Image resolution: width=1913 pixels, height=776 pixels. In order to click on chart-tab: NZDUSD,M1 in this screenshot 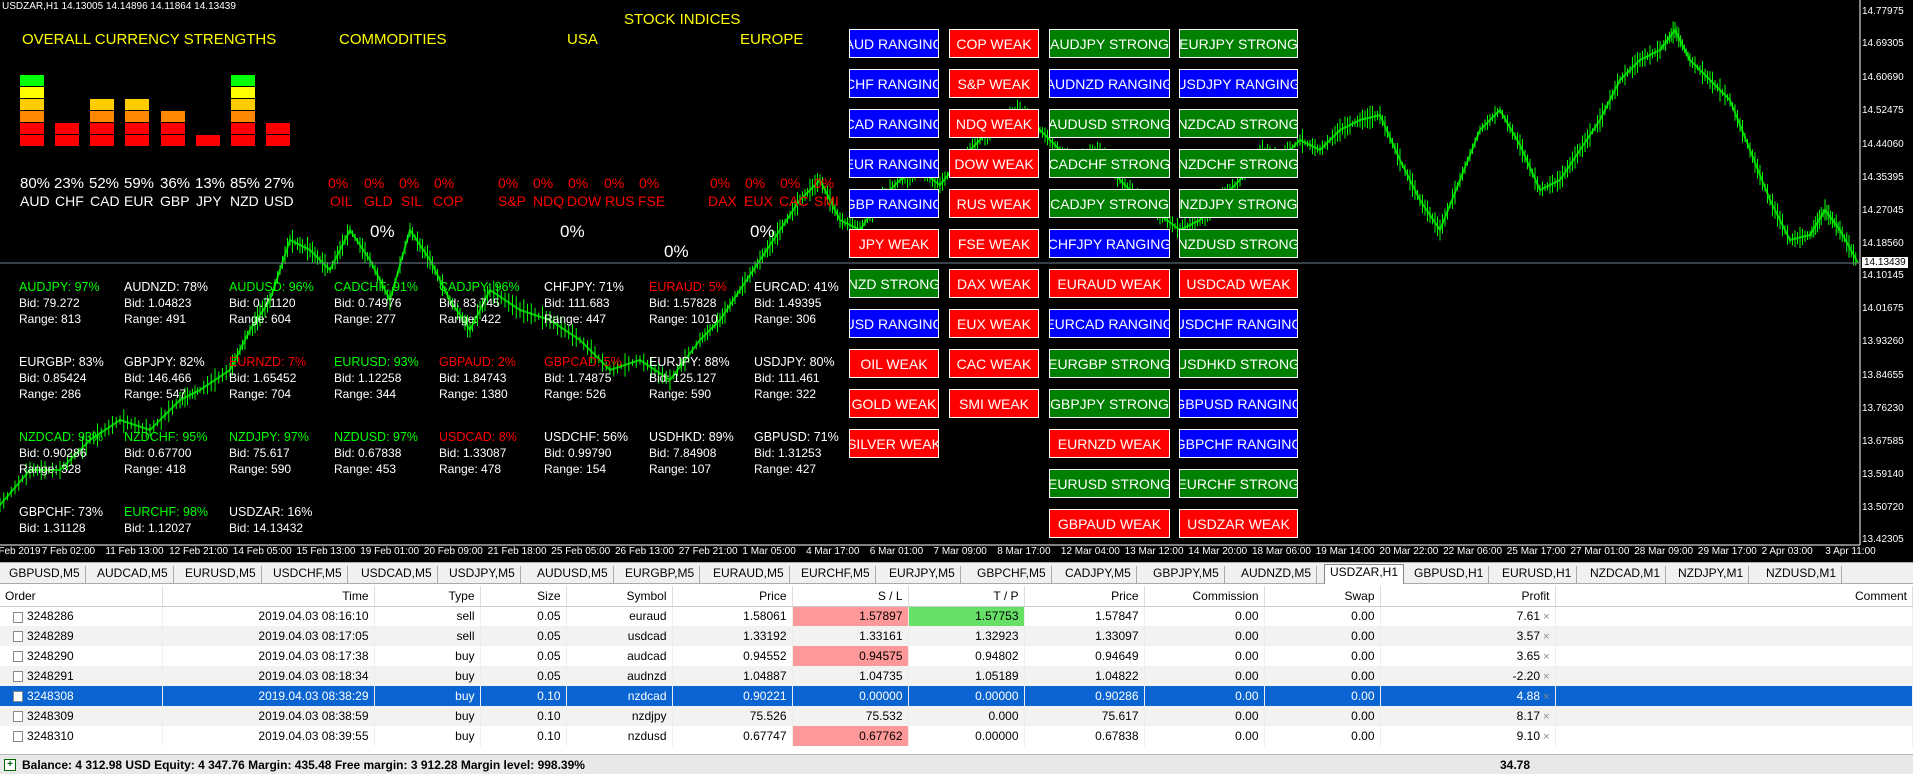, I will do `click(1802, 574)`.